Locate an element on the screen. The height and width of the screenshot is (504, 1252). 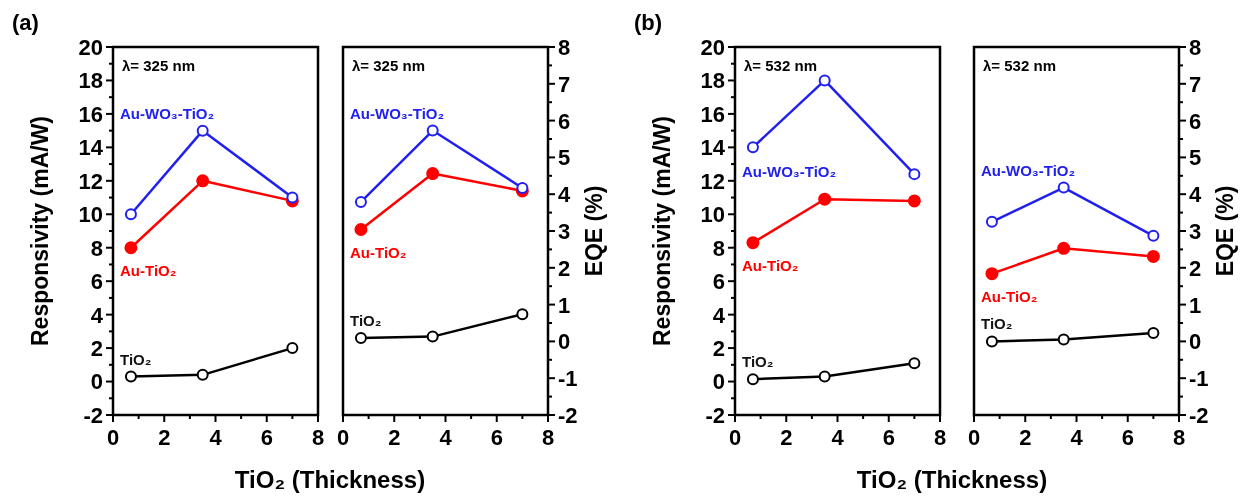
text: (a) is located at coordinates (25, 22).